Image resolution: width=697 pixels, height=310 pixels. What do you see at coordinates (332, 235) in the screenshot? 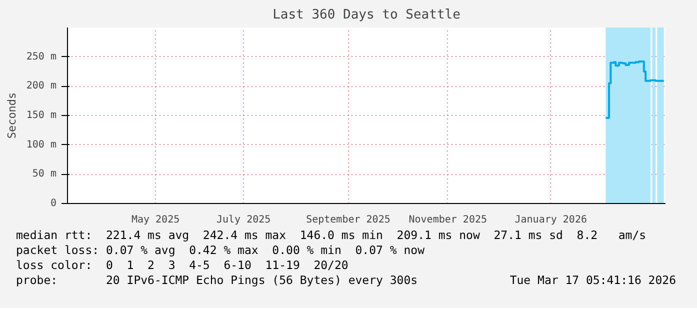
I see `text: median rtt: 221.4 ms avg 242.4 ms max 146.0 ms min 209.1 ms now 27.1 ms sd 8.2 am/s` at bounding box center [332, 235].